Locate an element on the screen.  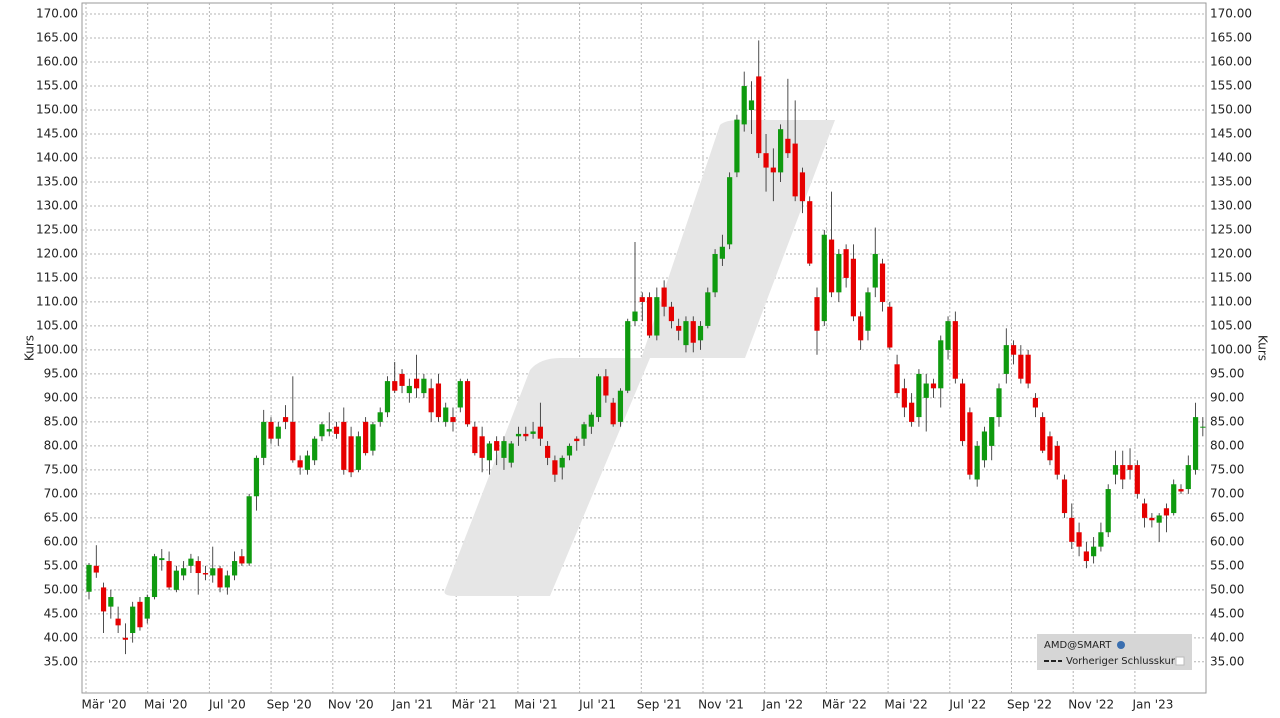
x-tick-label: Nov '22 is located at coordinates (1091, 705).